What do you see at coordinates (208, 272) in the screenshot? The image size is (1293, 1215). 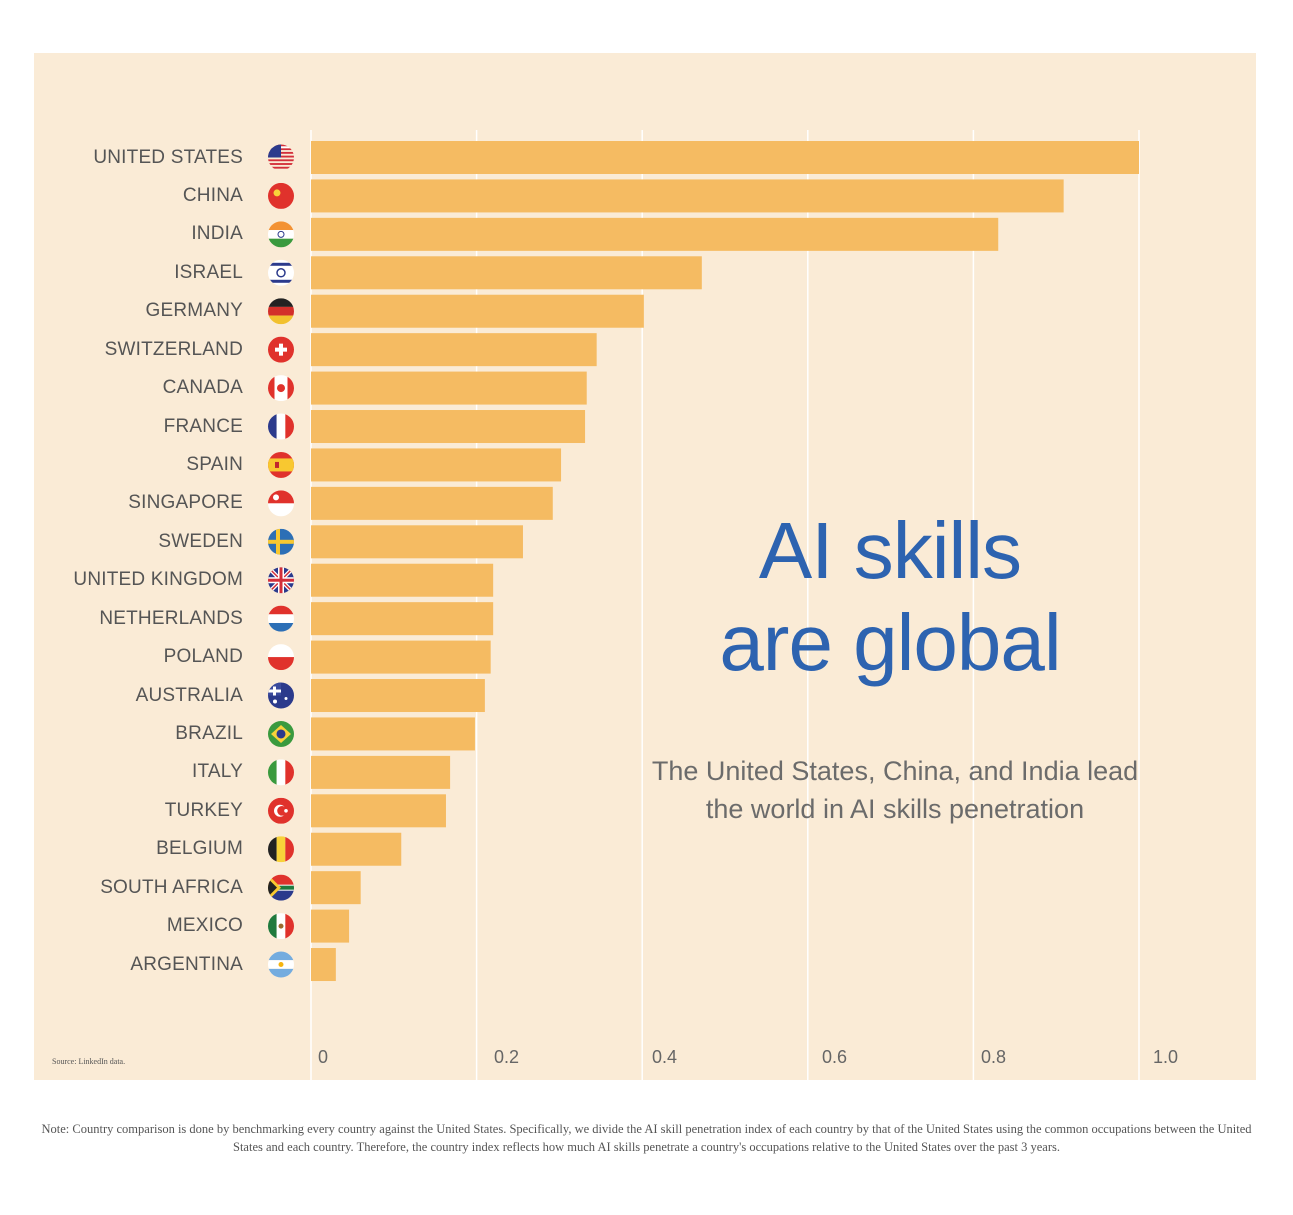 I see `category-label: ISRAEL` at bounding box center [208, 272].